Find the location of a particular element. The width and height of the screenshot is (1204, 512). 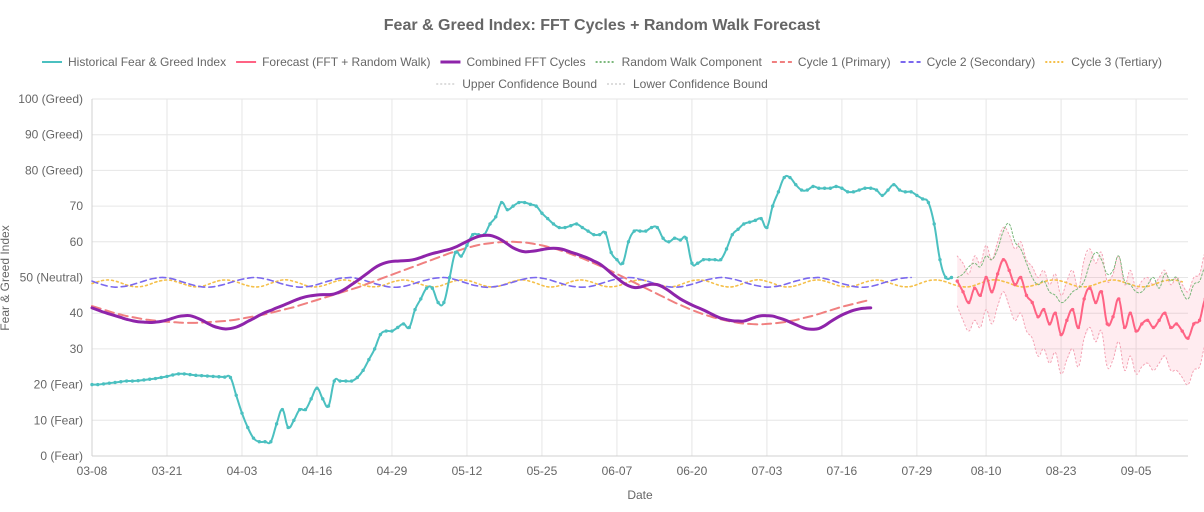

legend-item: Lower Confidence Bound is located at coordinates (687, 84).